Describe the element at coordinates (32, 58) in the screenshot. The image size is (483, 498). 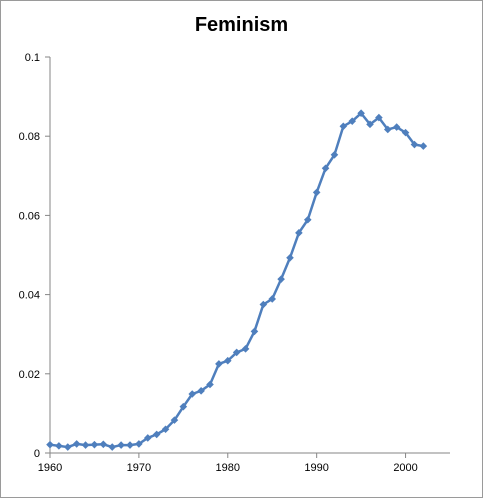
I see `y-tick-label: 0.1` at that location.